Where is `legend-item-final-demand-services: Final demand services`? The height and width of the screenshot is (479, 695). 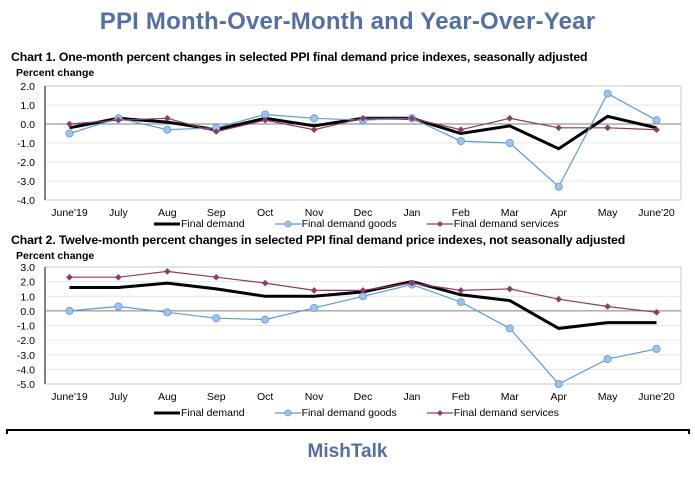 legend-item-final-demand-services: Final demand services is located at coordinates (492, 413).